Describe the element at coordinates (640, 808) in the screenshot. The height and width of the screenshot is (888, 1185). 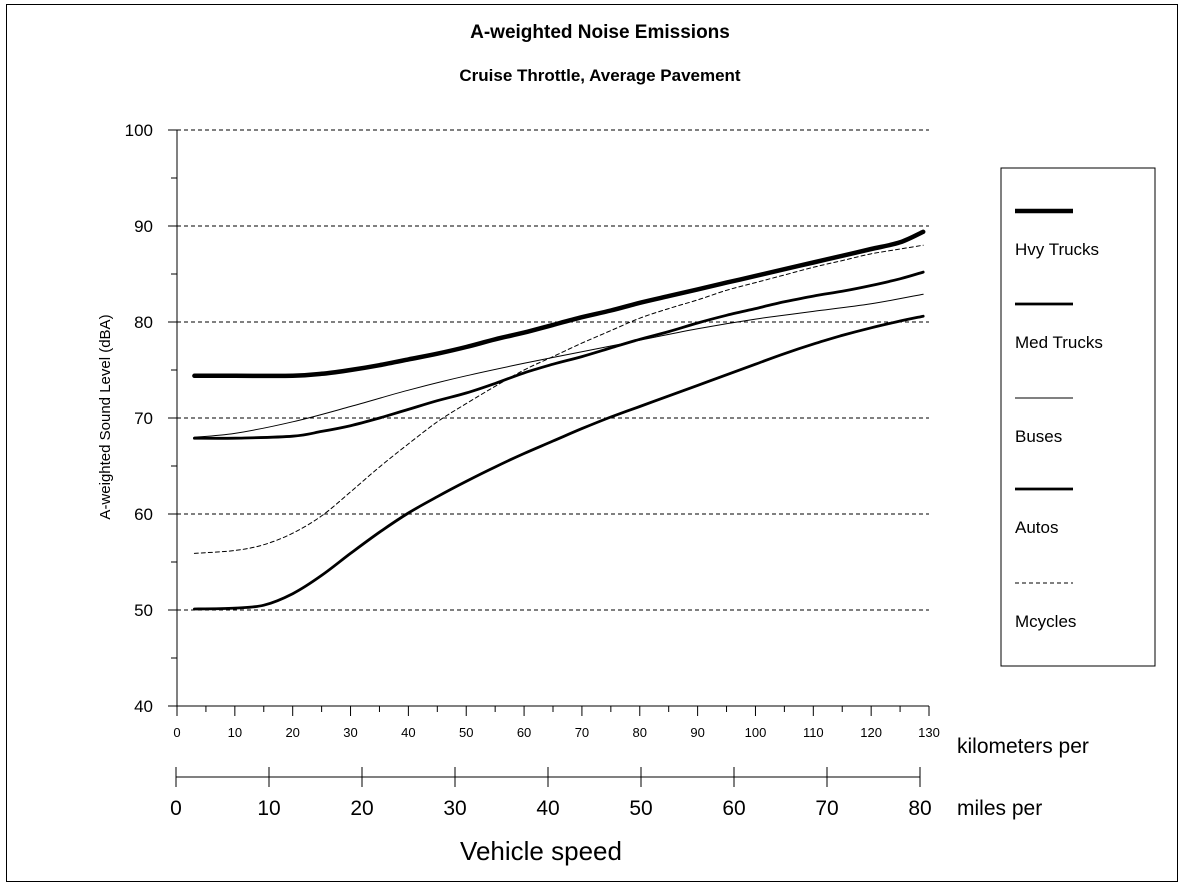
I see `mph-tick-label-50: 50` at that location.